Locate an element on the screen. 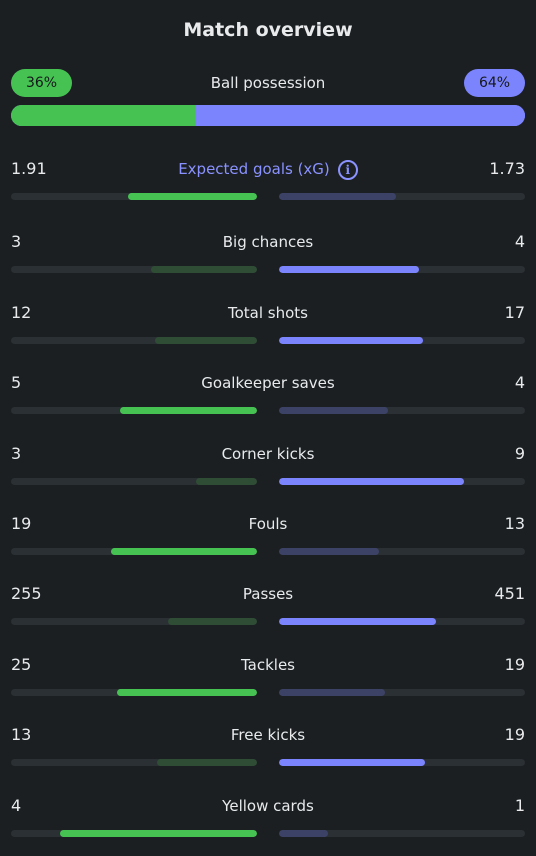  stat-row-goalkeeper-saves: 5 Goalkeeper saves 4 is located at coordinates (268, 394).